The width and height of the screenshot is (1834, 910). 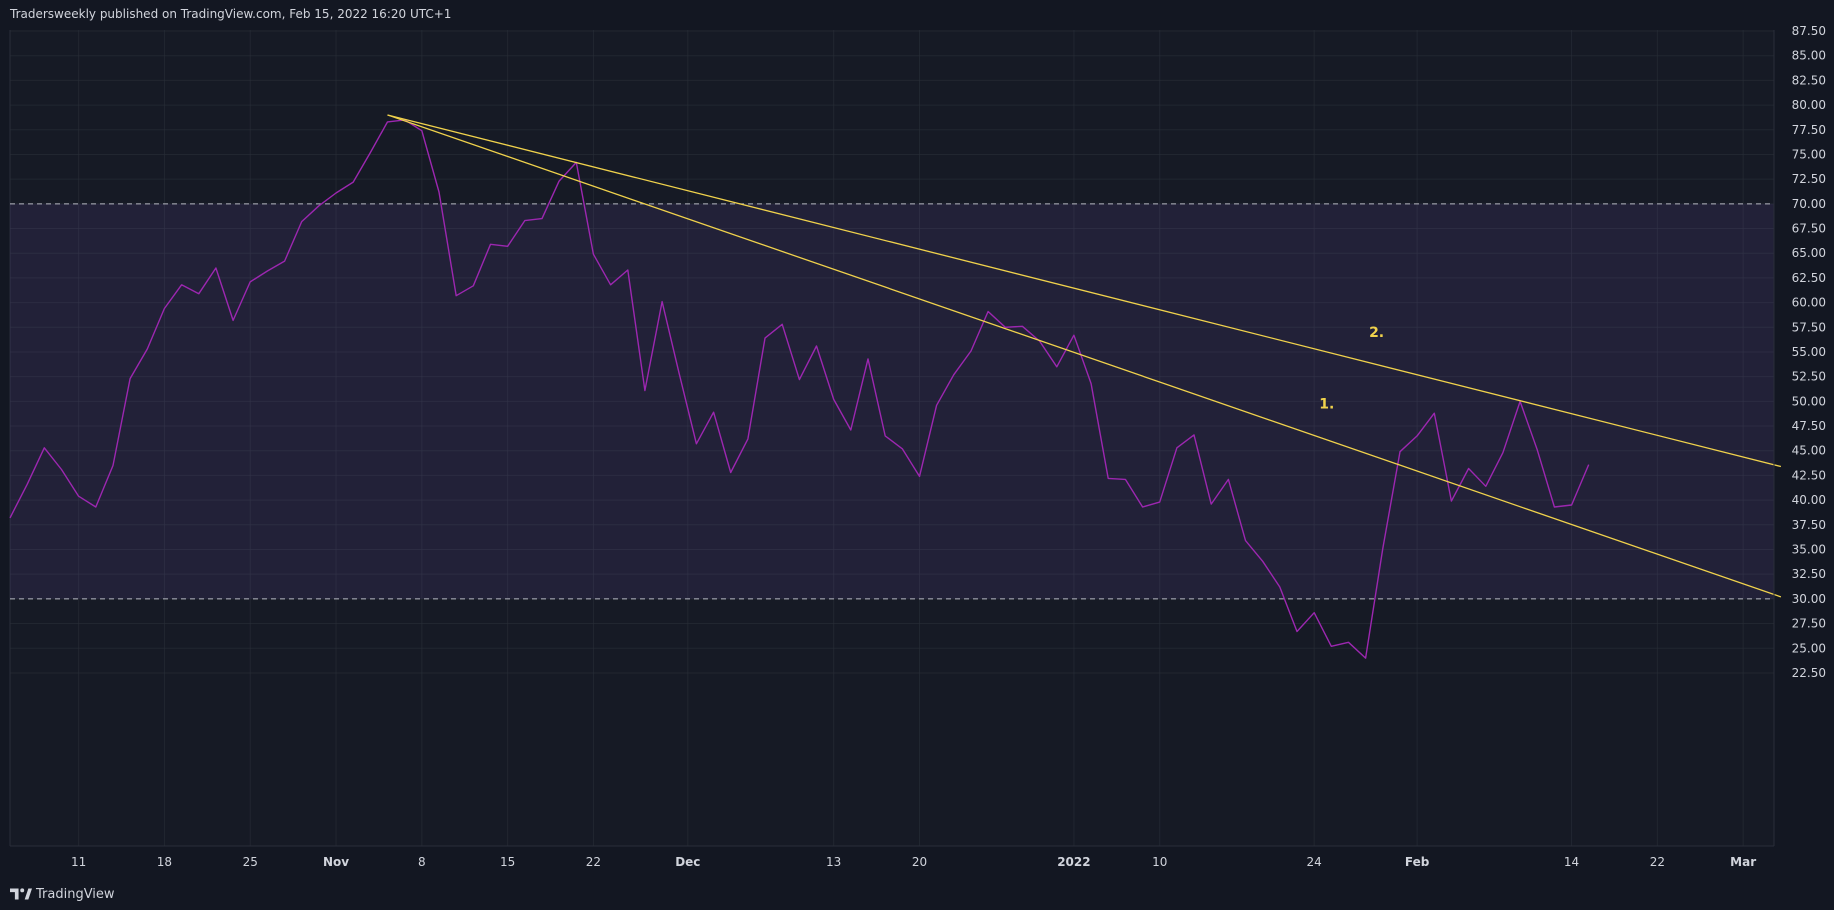 I want to click on time-axis: 11 18 25 Nov 8 15 22 Dec 13 20 2022 10 24 Feb 14 22 Mar, so click(x=892, y=857).